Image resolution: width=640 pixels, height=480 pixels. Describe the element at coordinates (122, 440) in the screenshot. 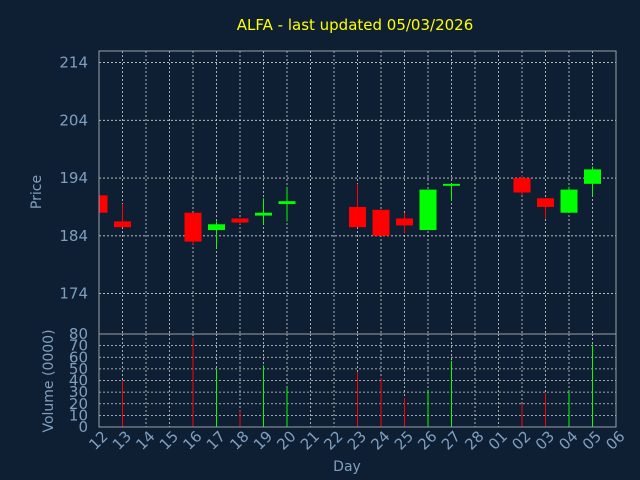

I see `day-tick-label: 13` at that location.